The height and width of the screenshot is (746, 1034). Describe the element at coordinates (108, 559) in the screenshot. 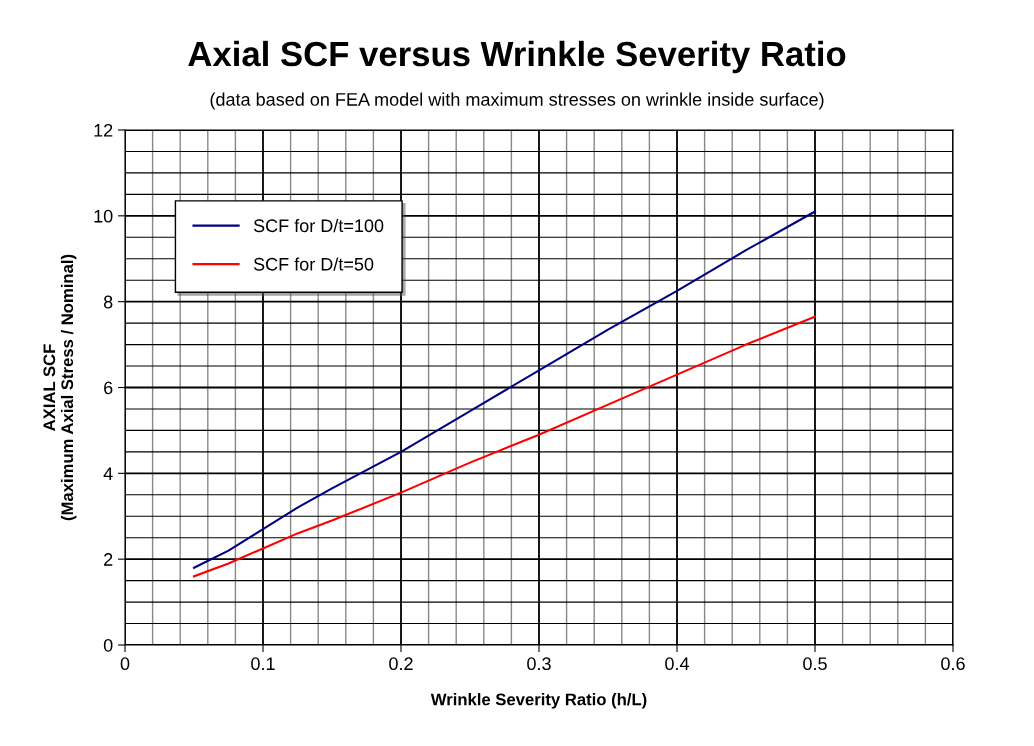

I see `y-tick-label: 2` at that location.